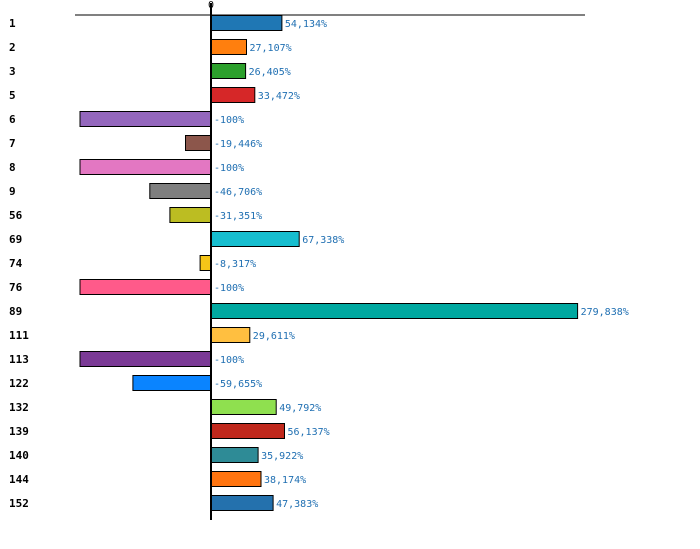 This screenshot has height=549, width=700. What do you see at coordinates (19, 407) in the screenshot?
I see `category-label: 132` at bounding box center [19, 407].